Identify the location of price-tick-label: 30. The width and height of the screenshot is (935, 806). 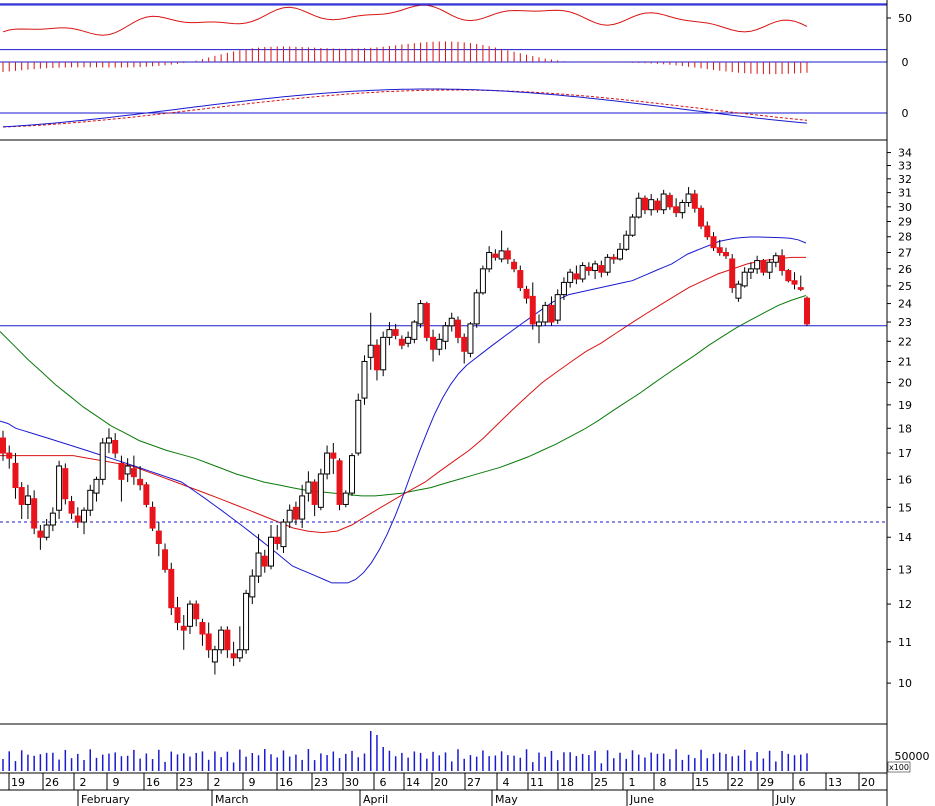
(905, 207).